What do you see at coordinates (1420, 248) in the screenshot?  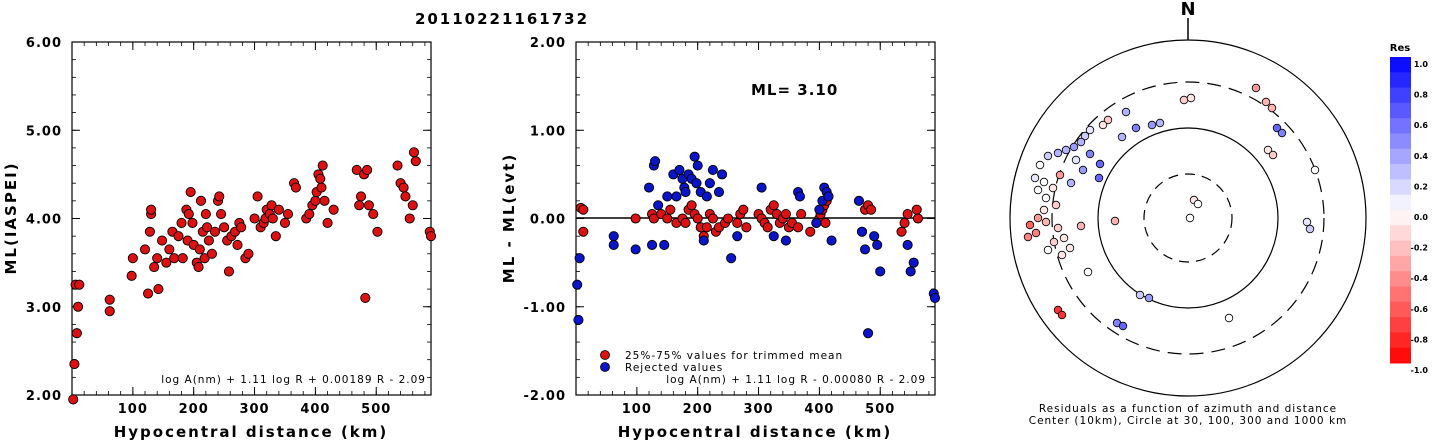 I see `colorbar-tick-label: -0.2` at bounding box center [1420, 248].